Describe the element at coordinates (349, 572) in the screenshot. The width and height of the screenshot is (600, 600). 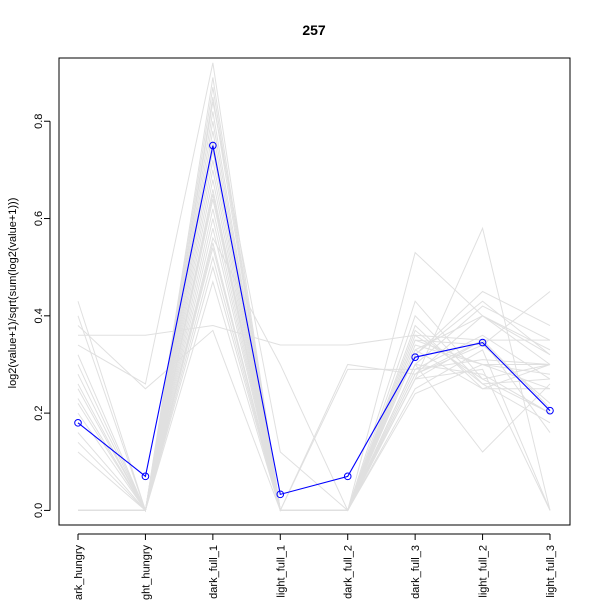
I see `x-tick-label: dark_full_2` at that location.